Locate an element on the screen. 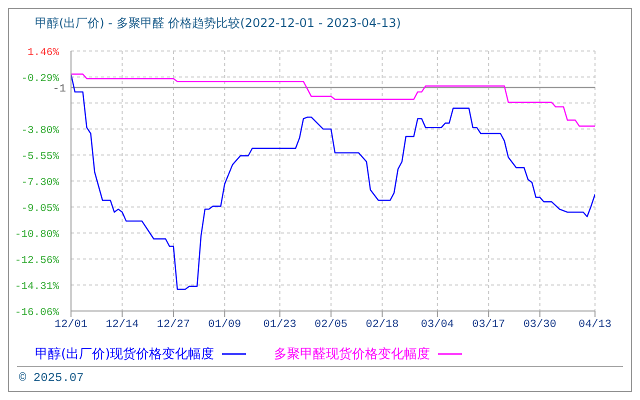  x-tick-label: 04/13 is located at coordinates (595, 324).